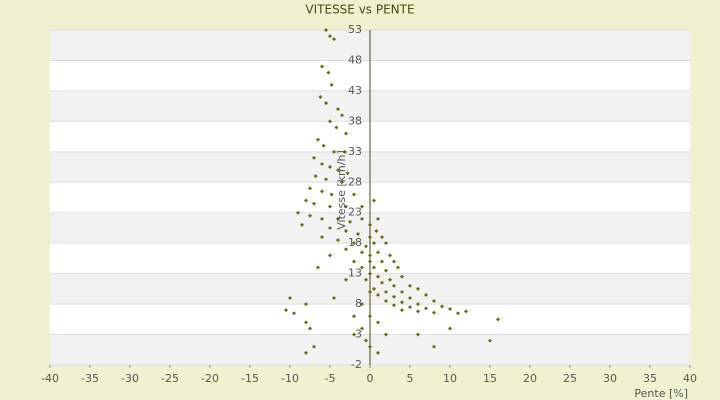 The image size is (720, 400). Describe the element at coordinates (330, 378) in the screenshot. I see `x-tick-label: -5` at that location.